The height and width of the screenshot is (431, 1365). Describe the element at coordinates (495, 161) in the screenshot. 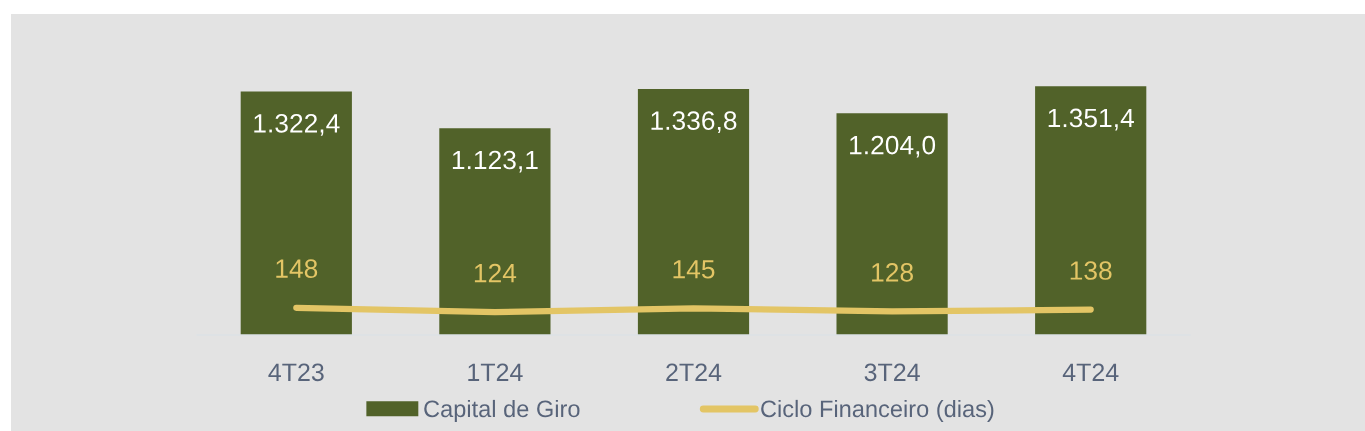

I see `data-label: 1.123,1` at that location.